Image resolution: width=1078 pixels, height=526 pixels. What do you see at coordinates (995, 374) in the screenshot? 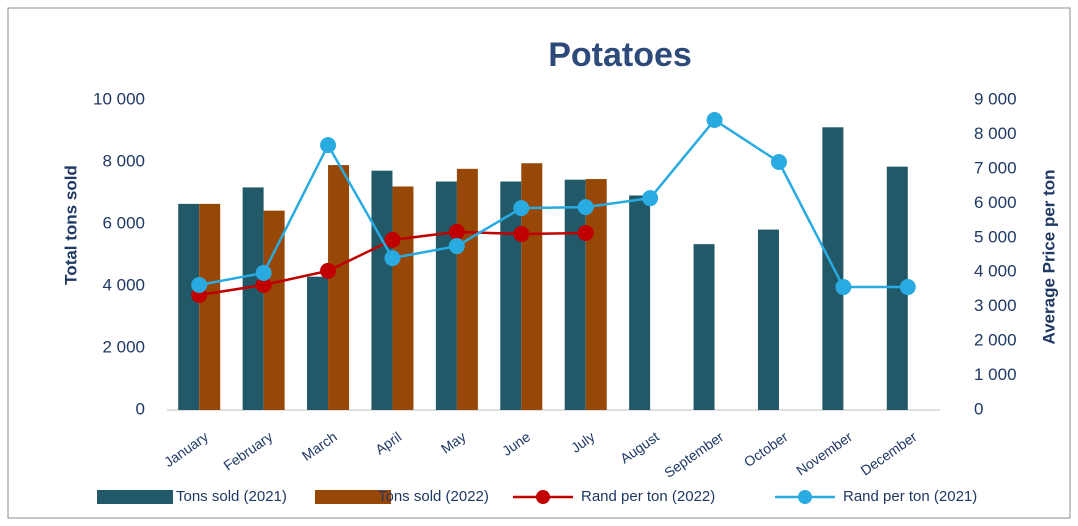
I see `y2-tick-label: 1 000` at bounding box center [995, 374].